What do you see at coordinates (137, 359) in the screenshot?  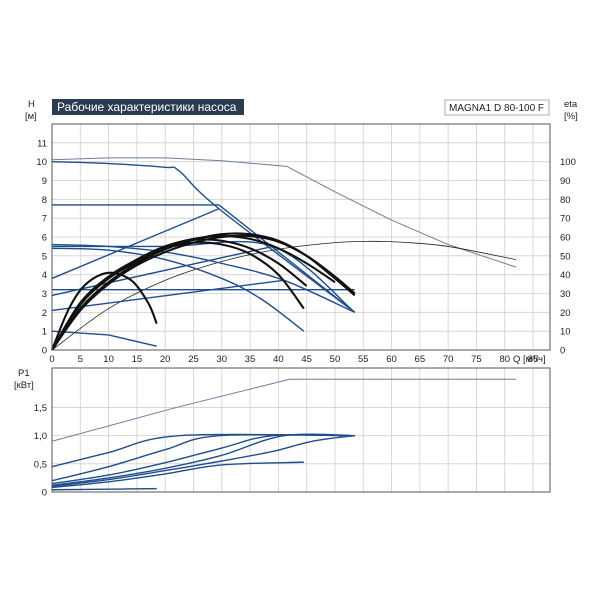 I see `flow-tick-label: 15` at bounding box center [137, 359].